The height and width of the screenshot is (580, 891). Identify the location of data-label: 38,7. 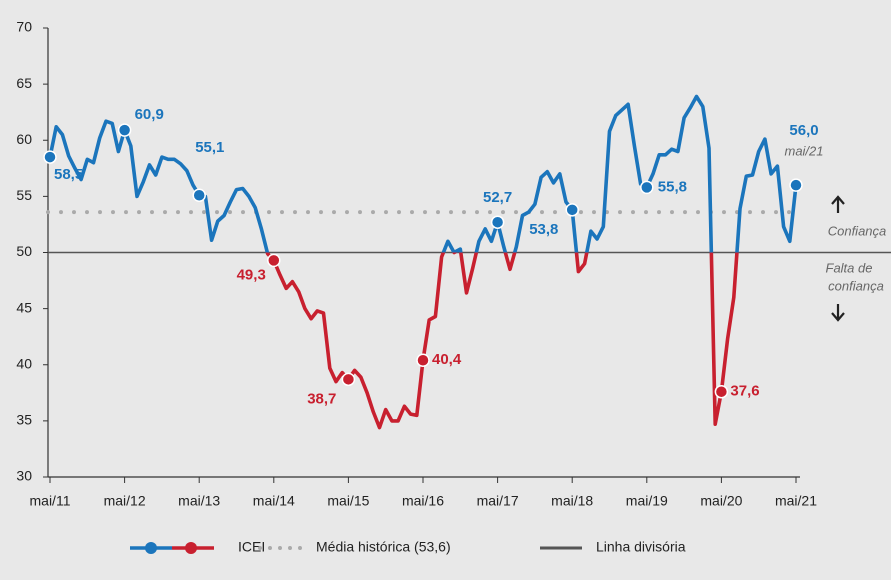
(321, 398).